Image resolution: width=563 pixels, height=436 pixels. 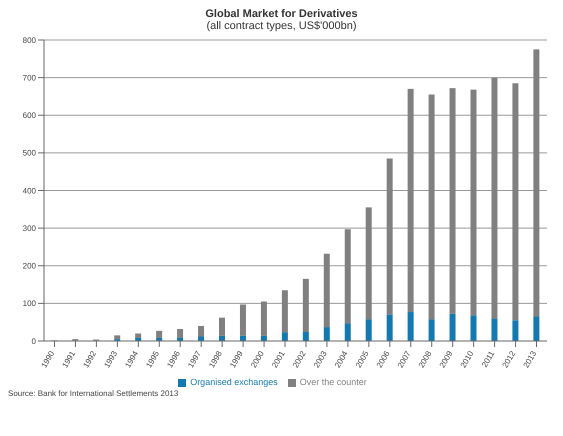 What do you see at coordinates (333, 382) in the screenshot?
I see `legend-label: Over the counter` at bounding box center [333, 382].